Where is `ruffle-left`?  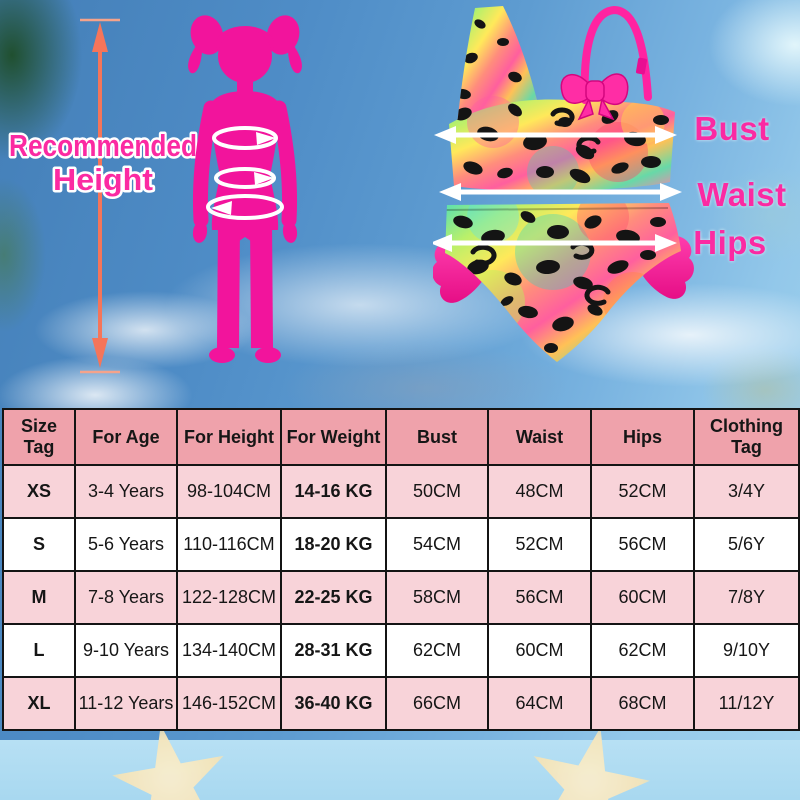
ruffle-left is located at coordinates (458, 270).